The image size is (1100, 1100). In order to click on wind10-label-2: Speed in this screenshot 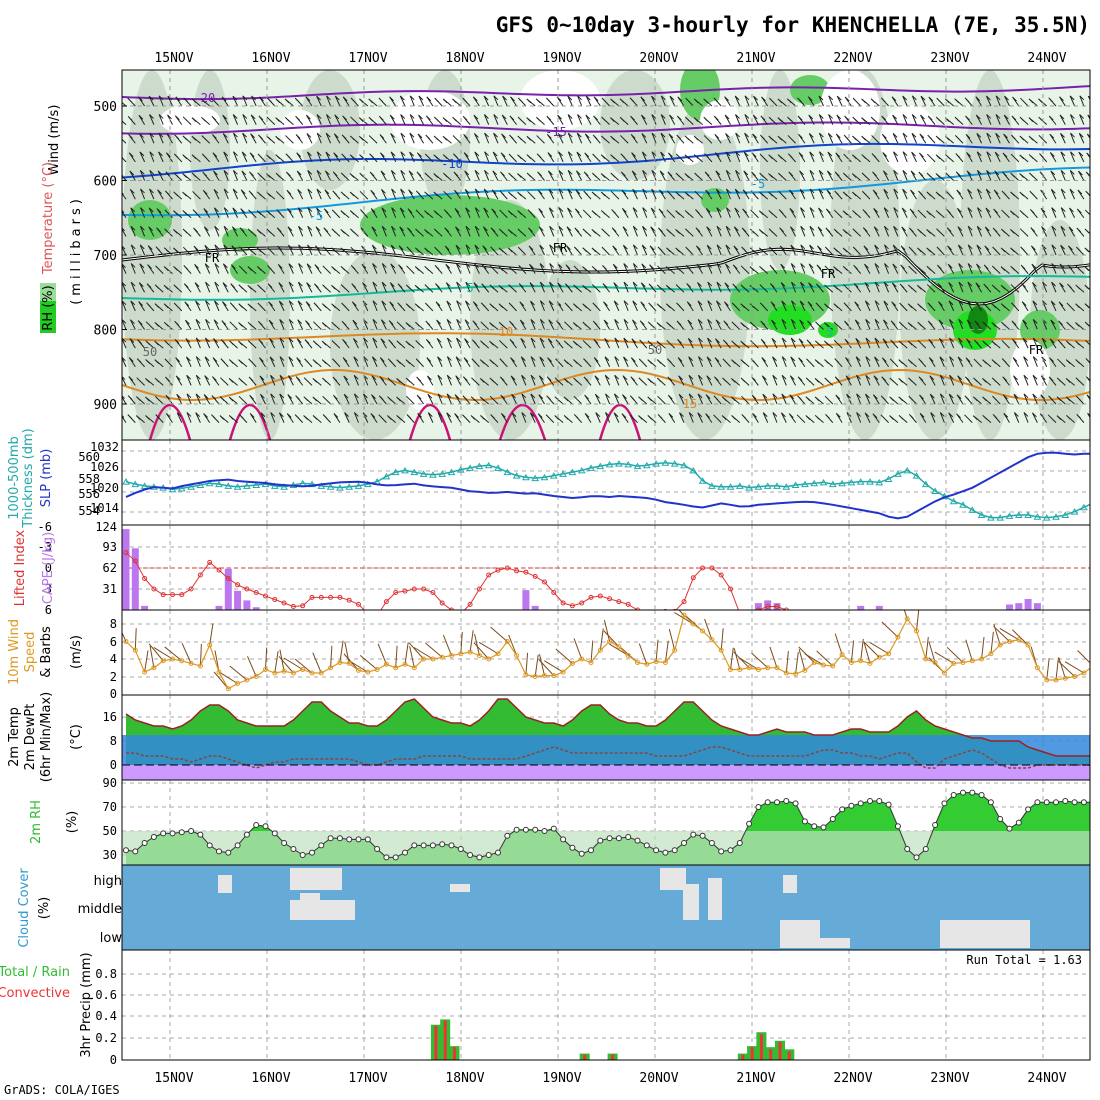, I will do `click(30, 652)`.